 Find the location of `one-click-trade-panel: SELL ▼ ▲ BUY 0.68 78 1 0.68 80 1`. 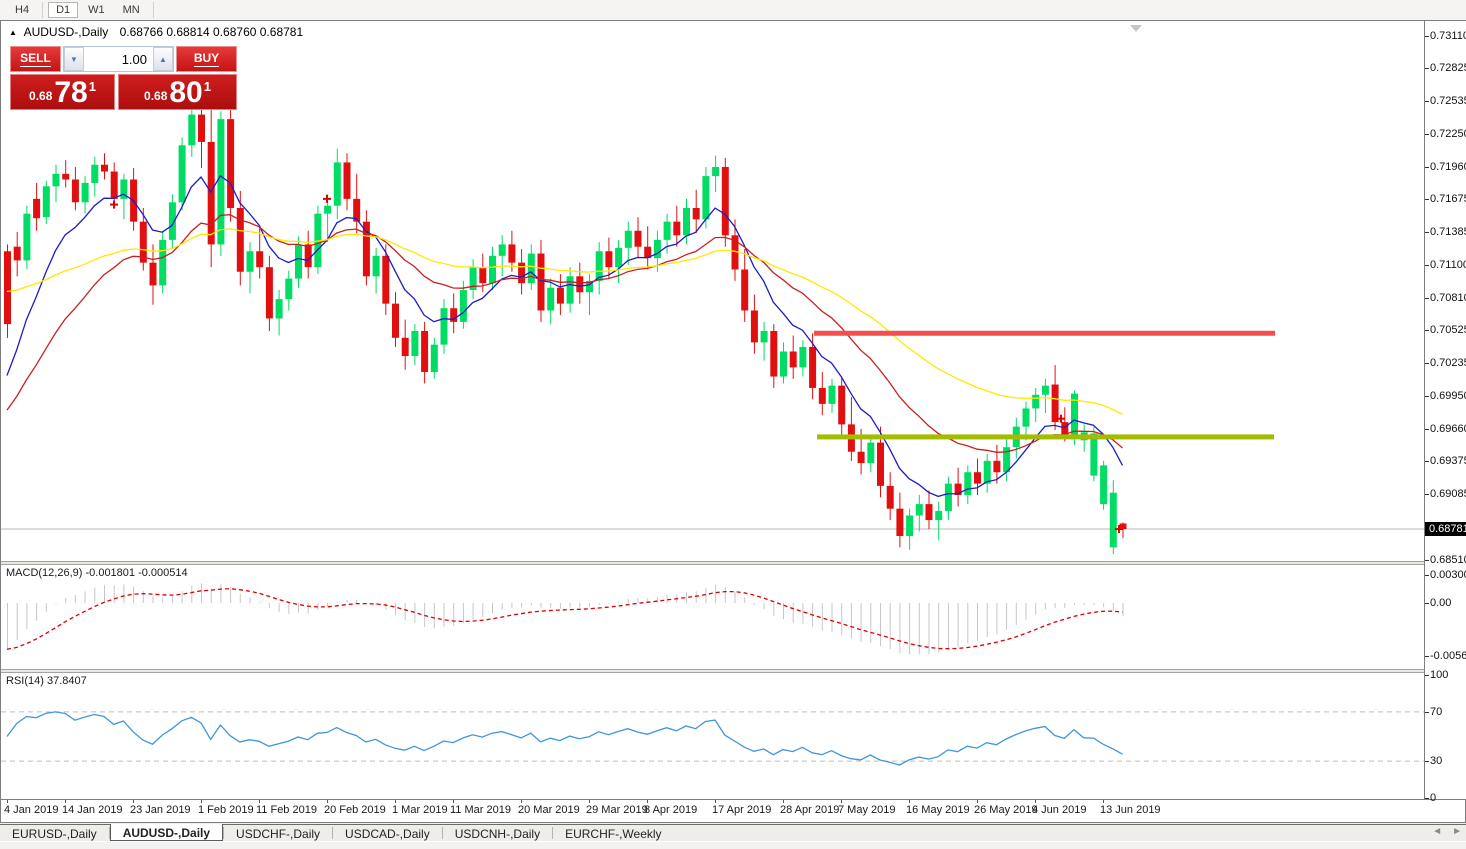

one-click-trade-panel: SELL ▼ ▲ BUY 0.68 78 1 0.68 80 1 is located at coordinates (123, 78).